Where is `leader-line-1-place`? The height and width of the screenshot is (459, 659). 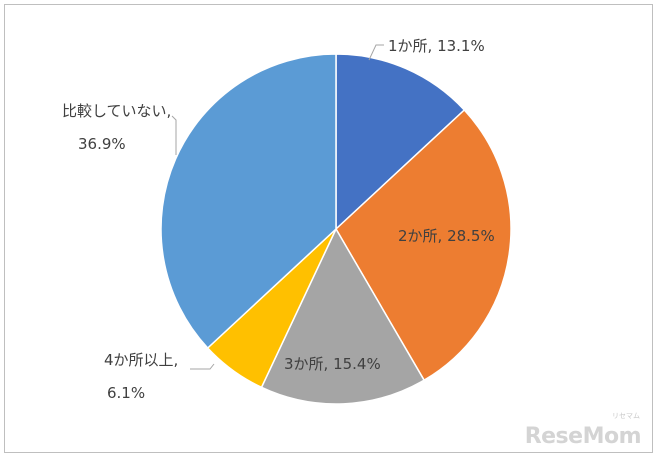
leader-line-1-place is located at coordinates (376, 52).